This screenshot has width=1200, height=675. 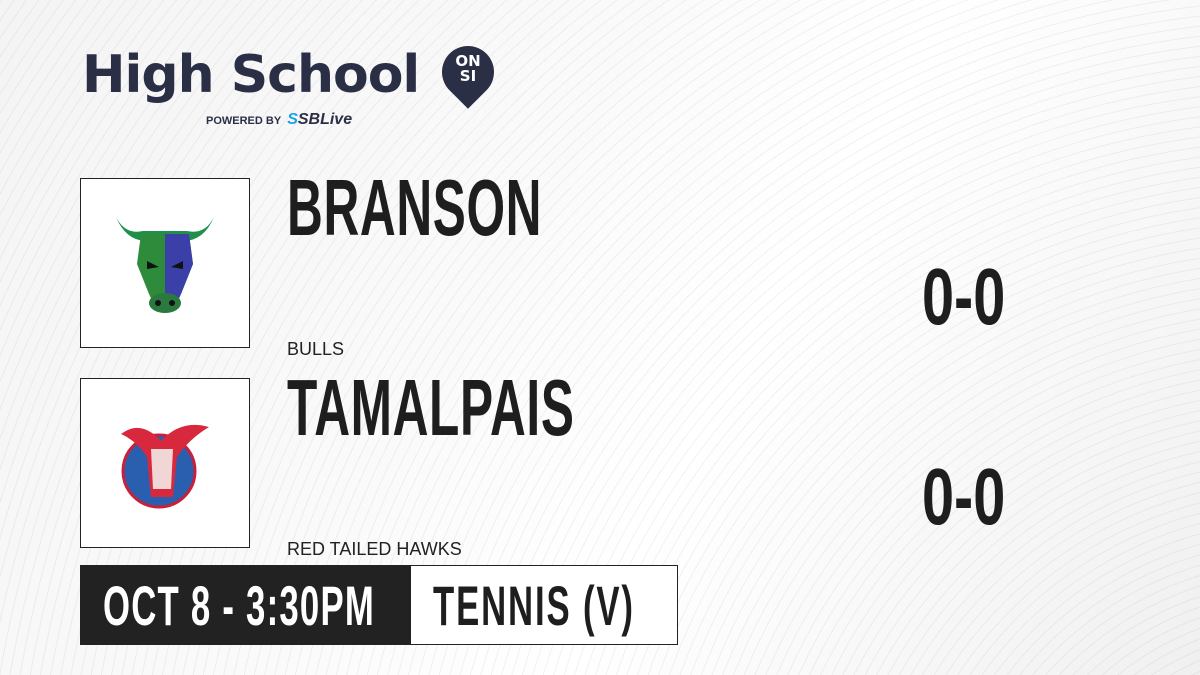 I want to click on hawk-logo-icon, so click(x=165, y=466).